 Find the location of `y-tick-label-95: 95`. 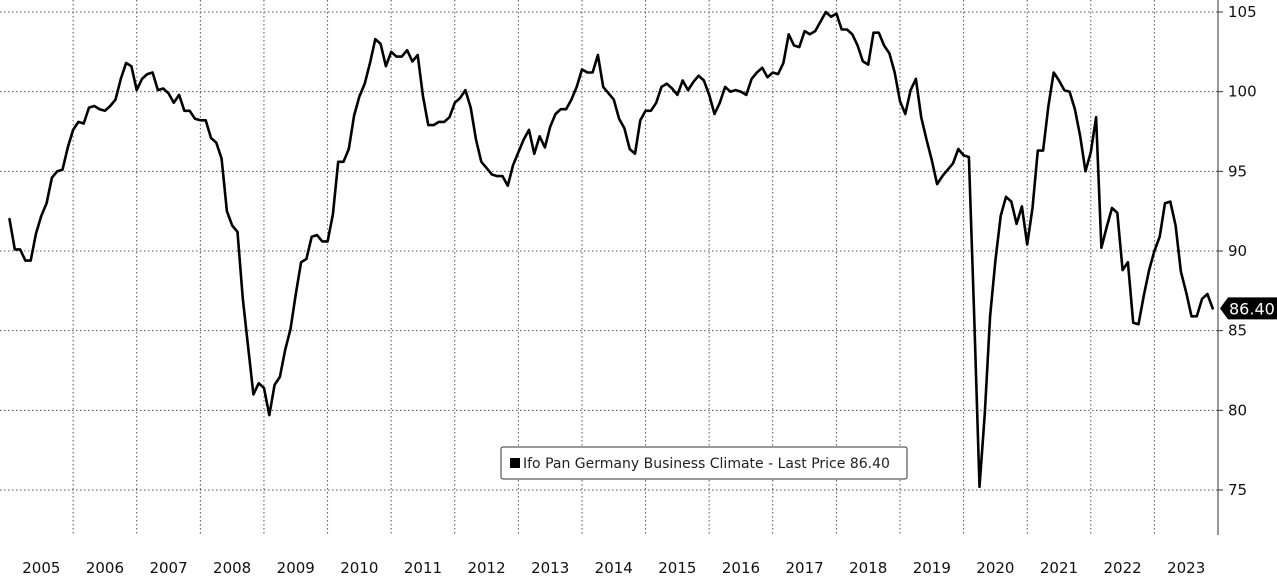

y-tick-label-95: 95 is located at coordinates (1237, 171).